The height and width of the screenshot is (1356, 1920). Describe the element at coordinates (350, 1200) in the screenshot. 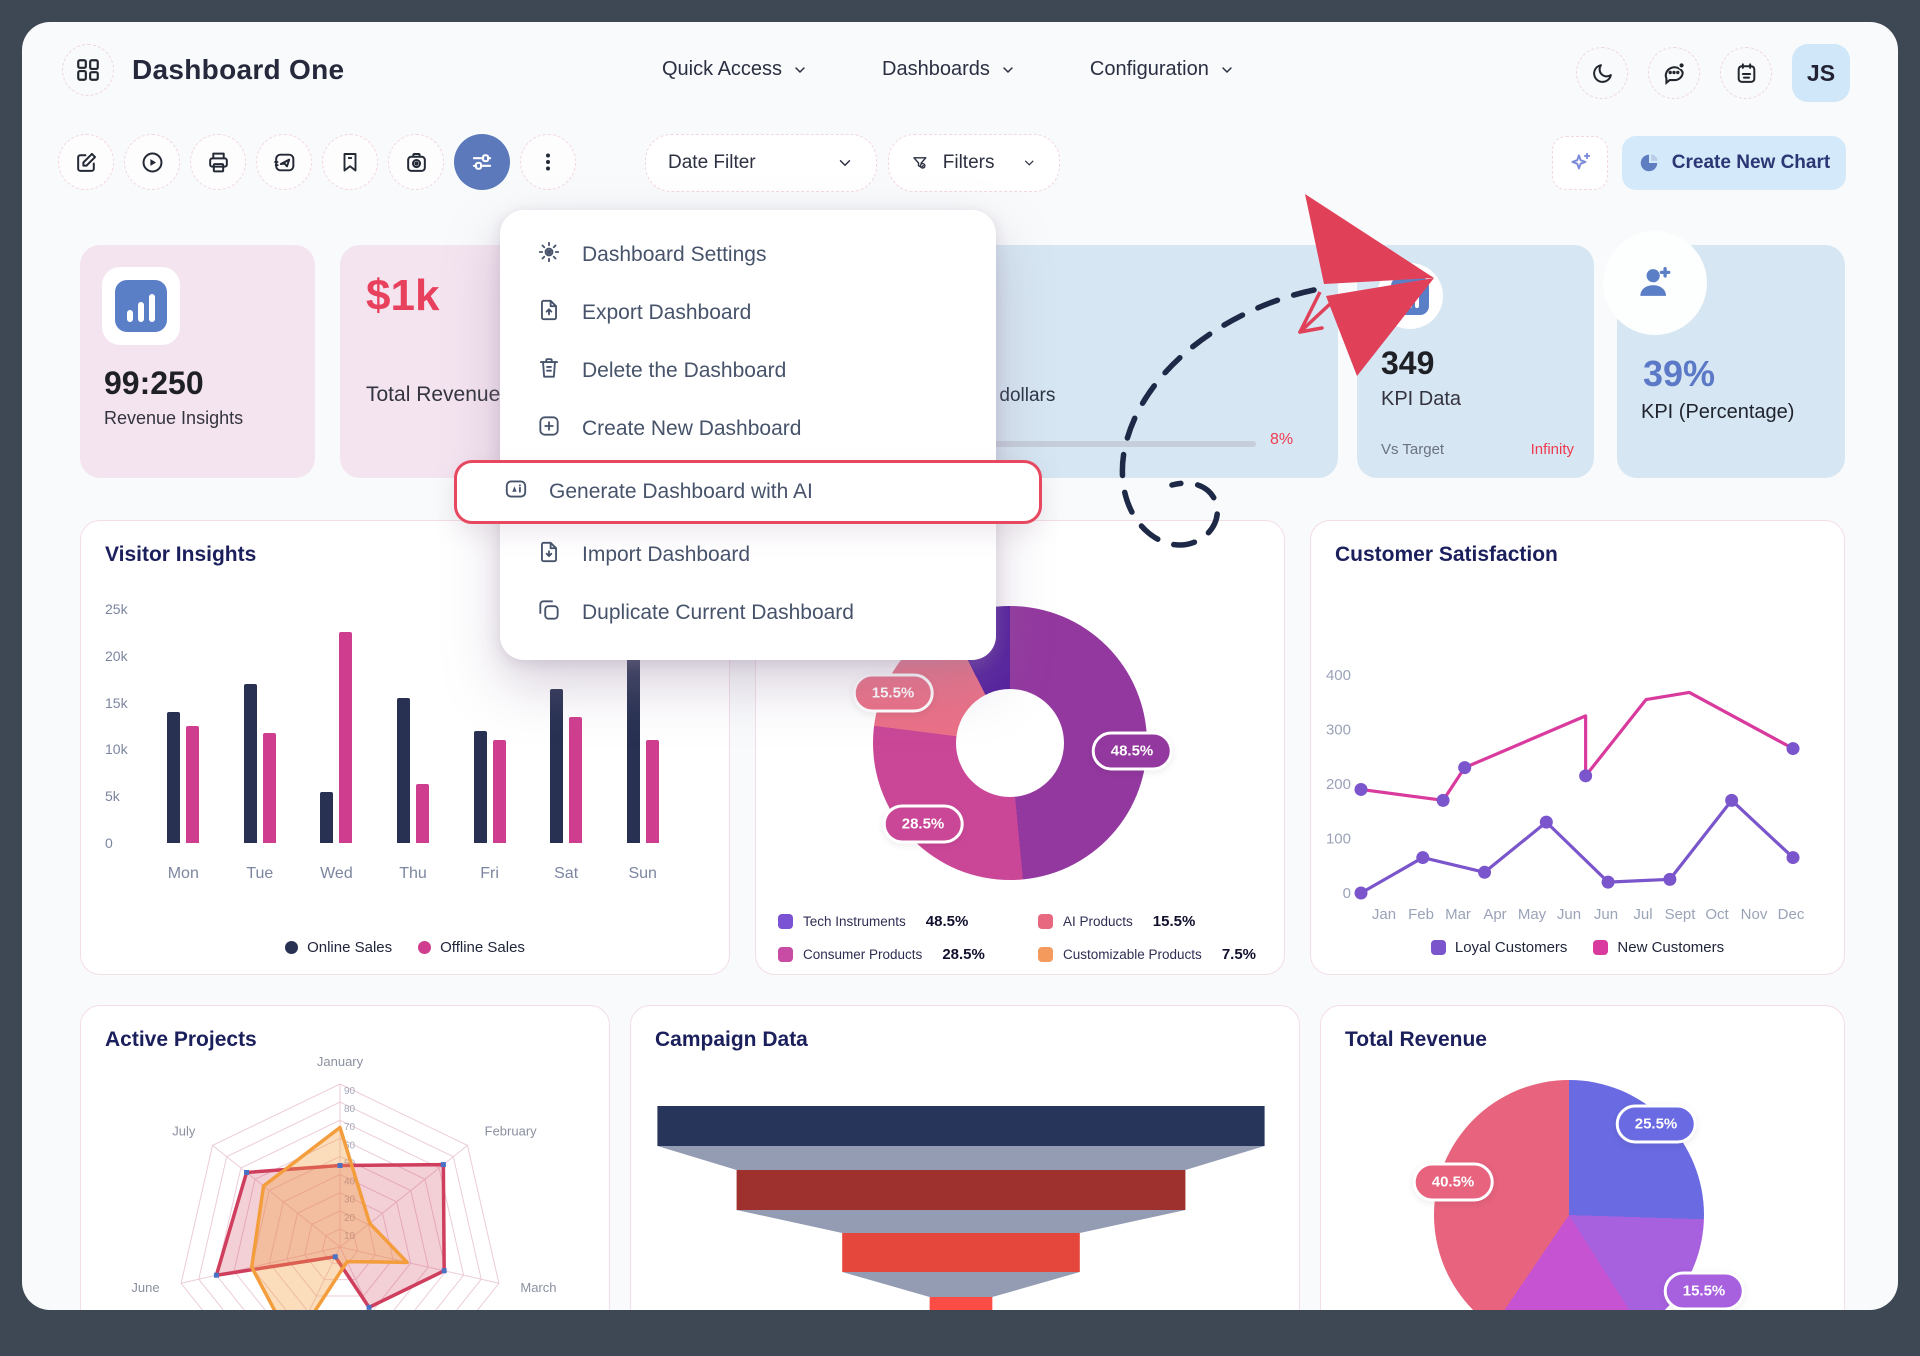

I see `svg-text: 30` at that location.